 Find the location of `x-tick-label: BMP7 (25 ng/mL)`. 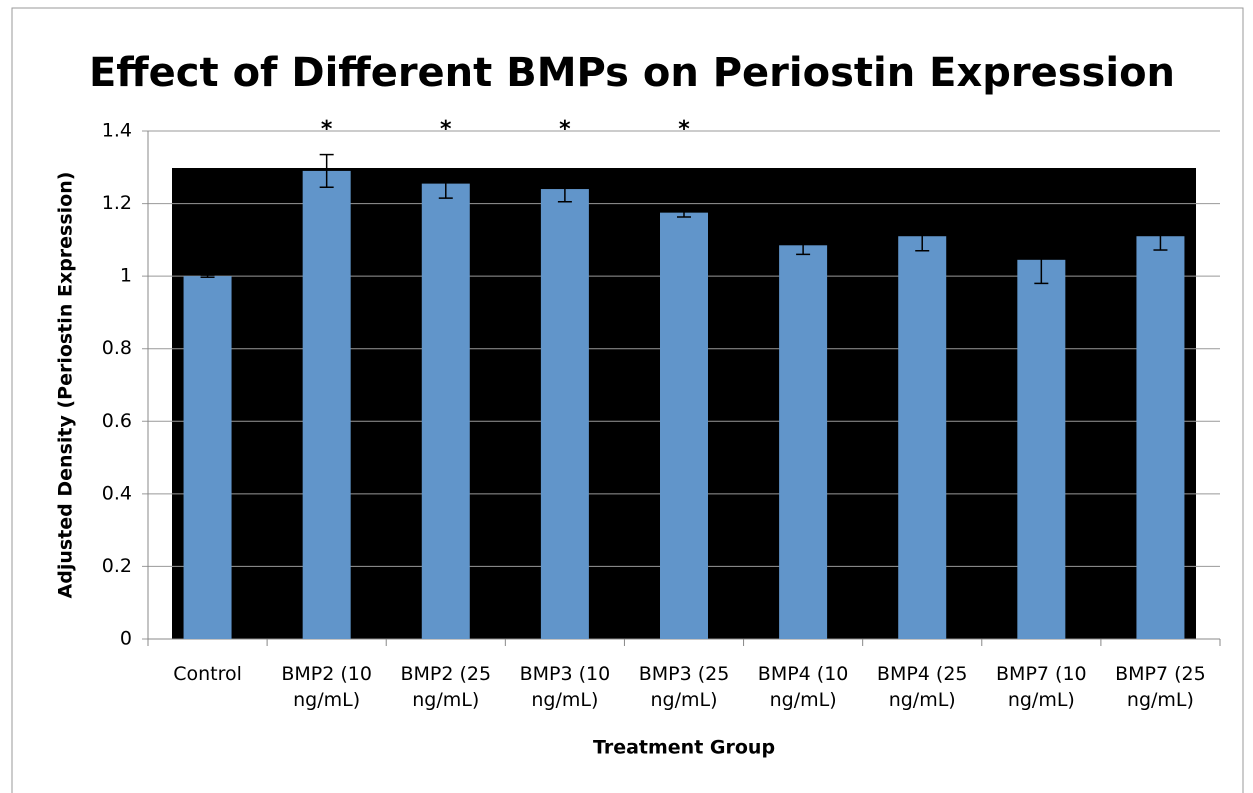

x-tick-label: BMP7 (25 ng/mL) is located at coordinates (1160, 687).